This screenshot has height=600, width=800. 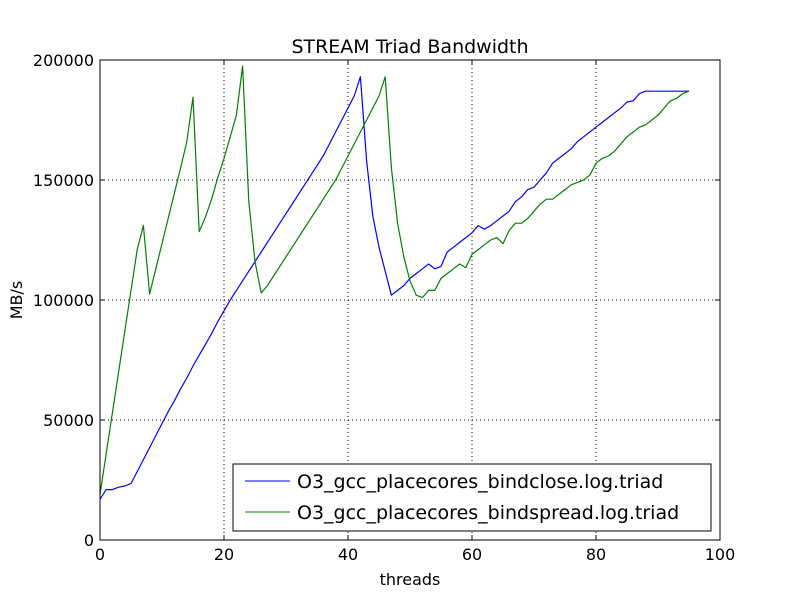 I want to click on x-tick-label: 80, so click(x=596, y=554).